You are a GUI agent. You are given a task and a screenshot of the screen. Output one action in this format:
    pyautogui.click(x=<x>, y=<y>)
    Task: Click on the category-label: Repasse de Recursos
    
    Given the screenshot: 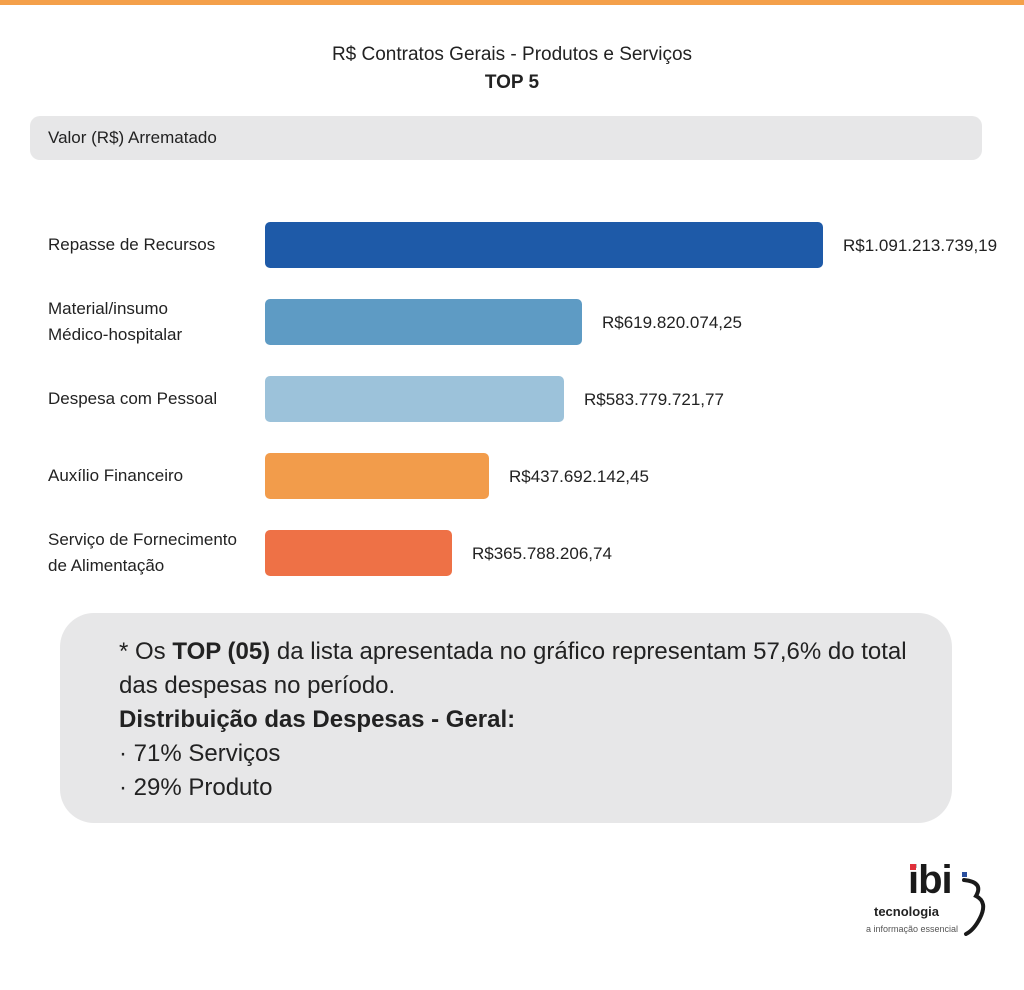 What is the action you would take?
    pyautogui.click(x=131, y=245)
    